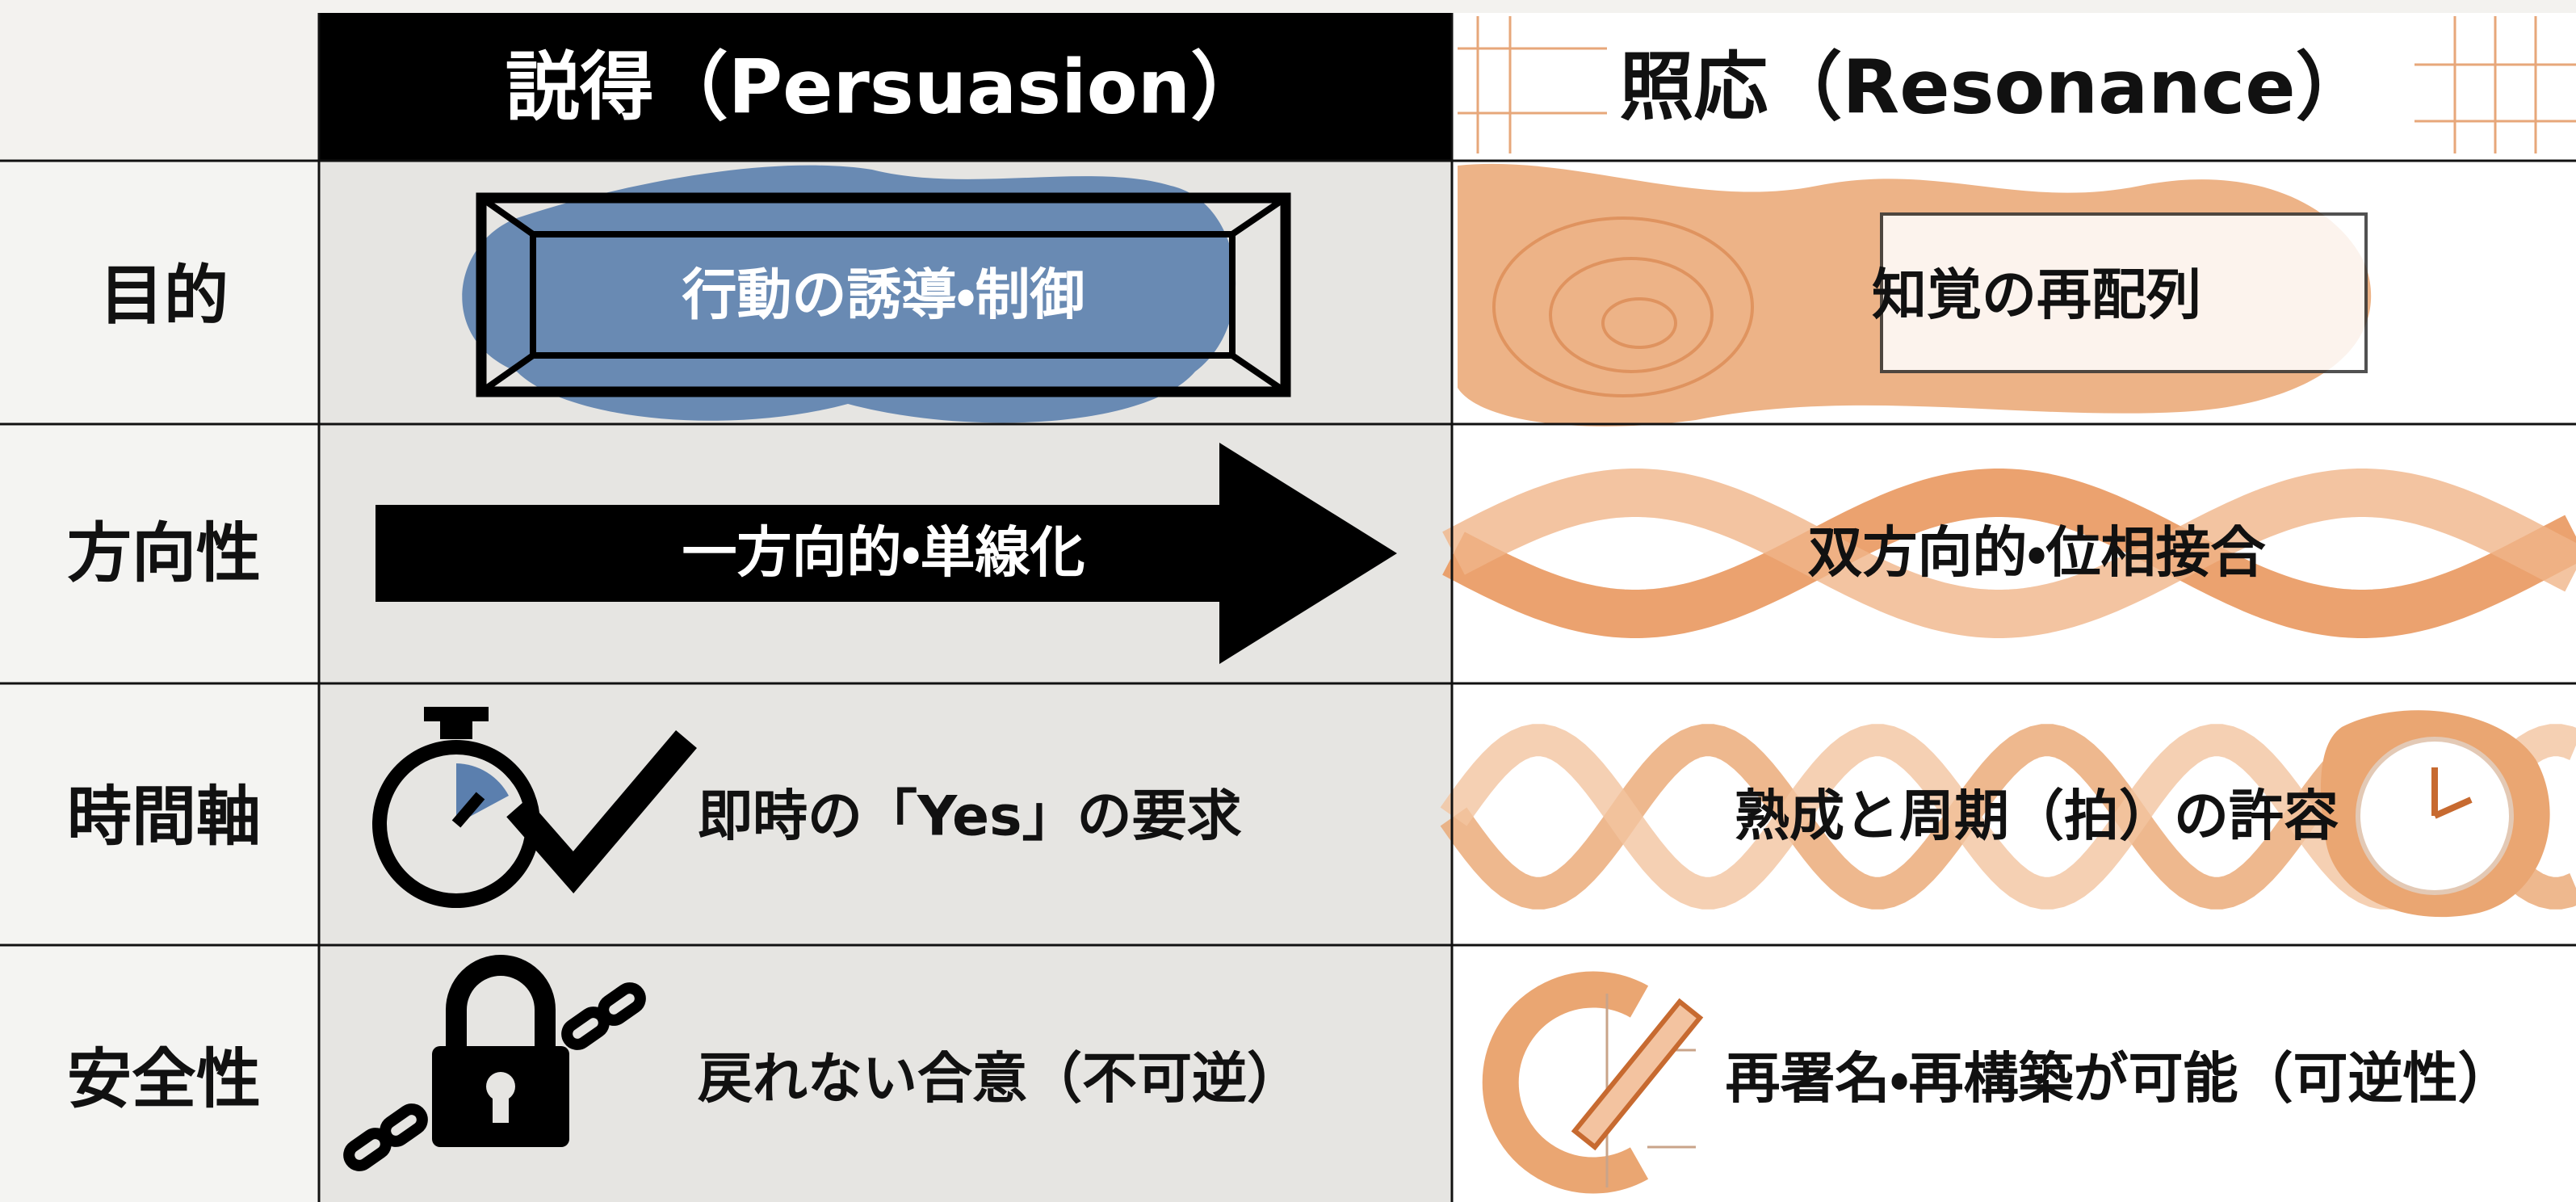  I want to click on stopwatch-icon, so click(534, 807).